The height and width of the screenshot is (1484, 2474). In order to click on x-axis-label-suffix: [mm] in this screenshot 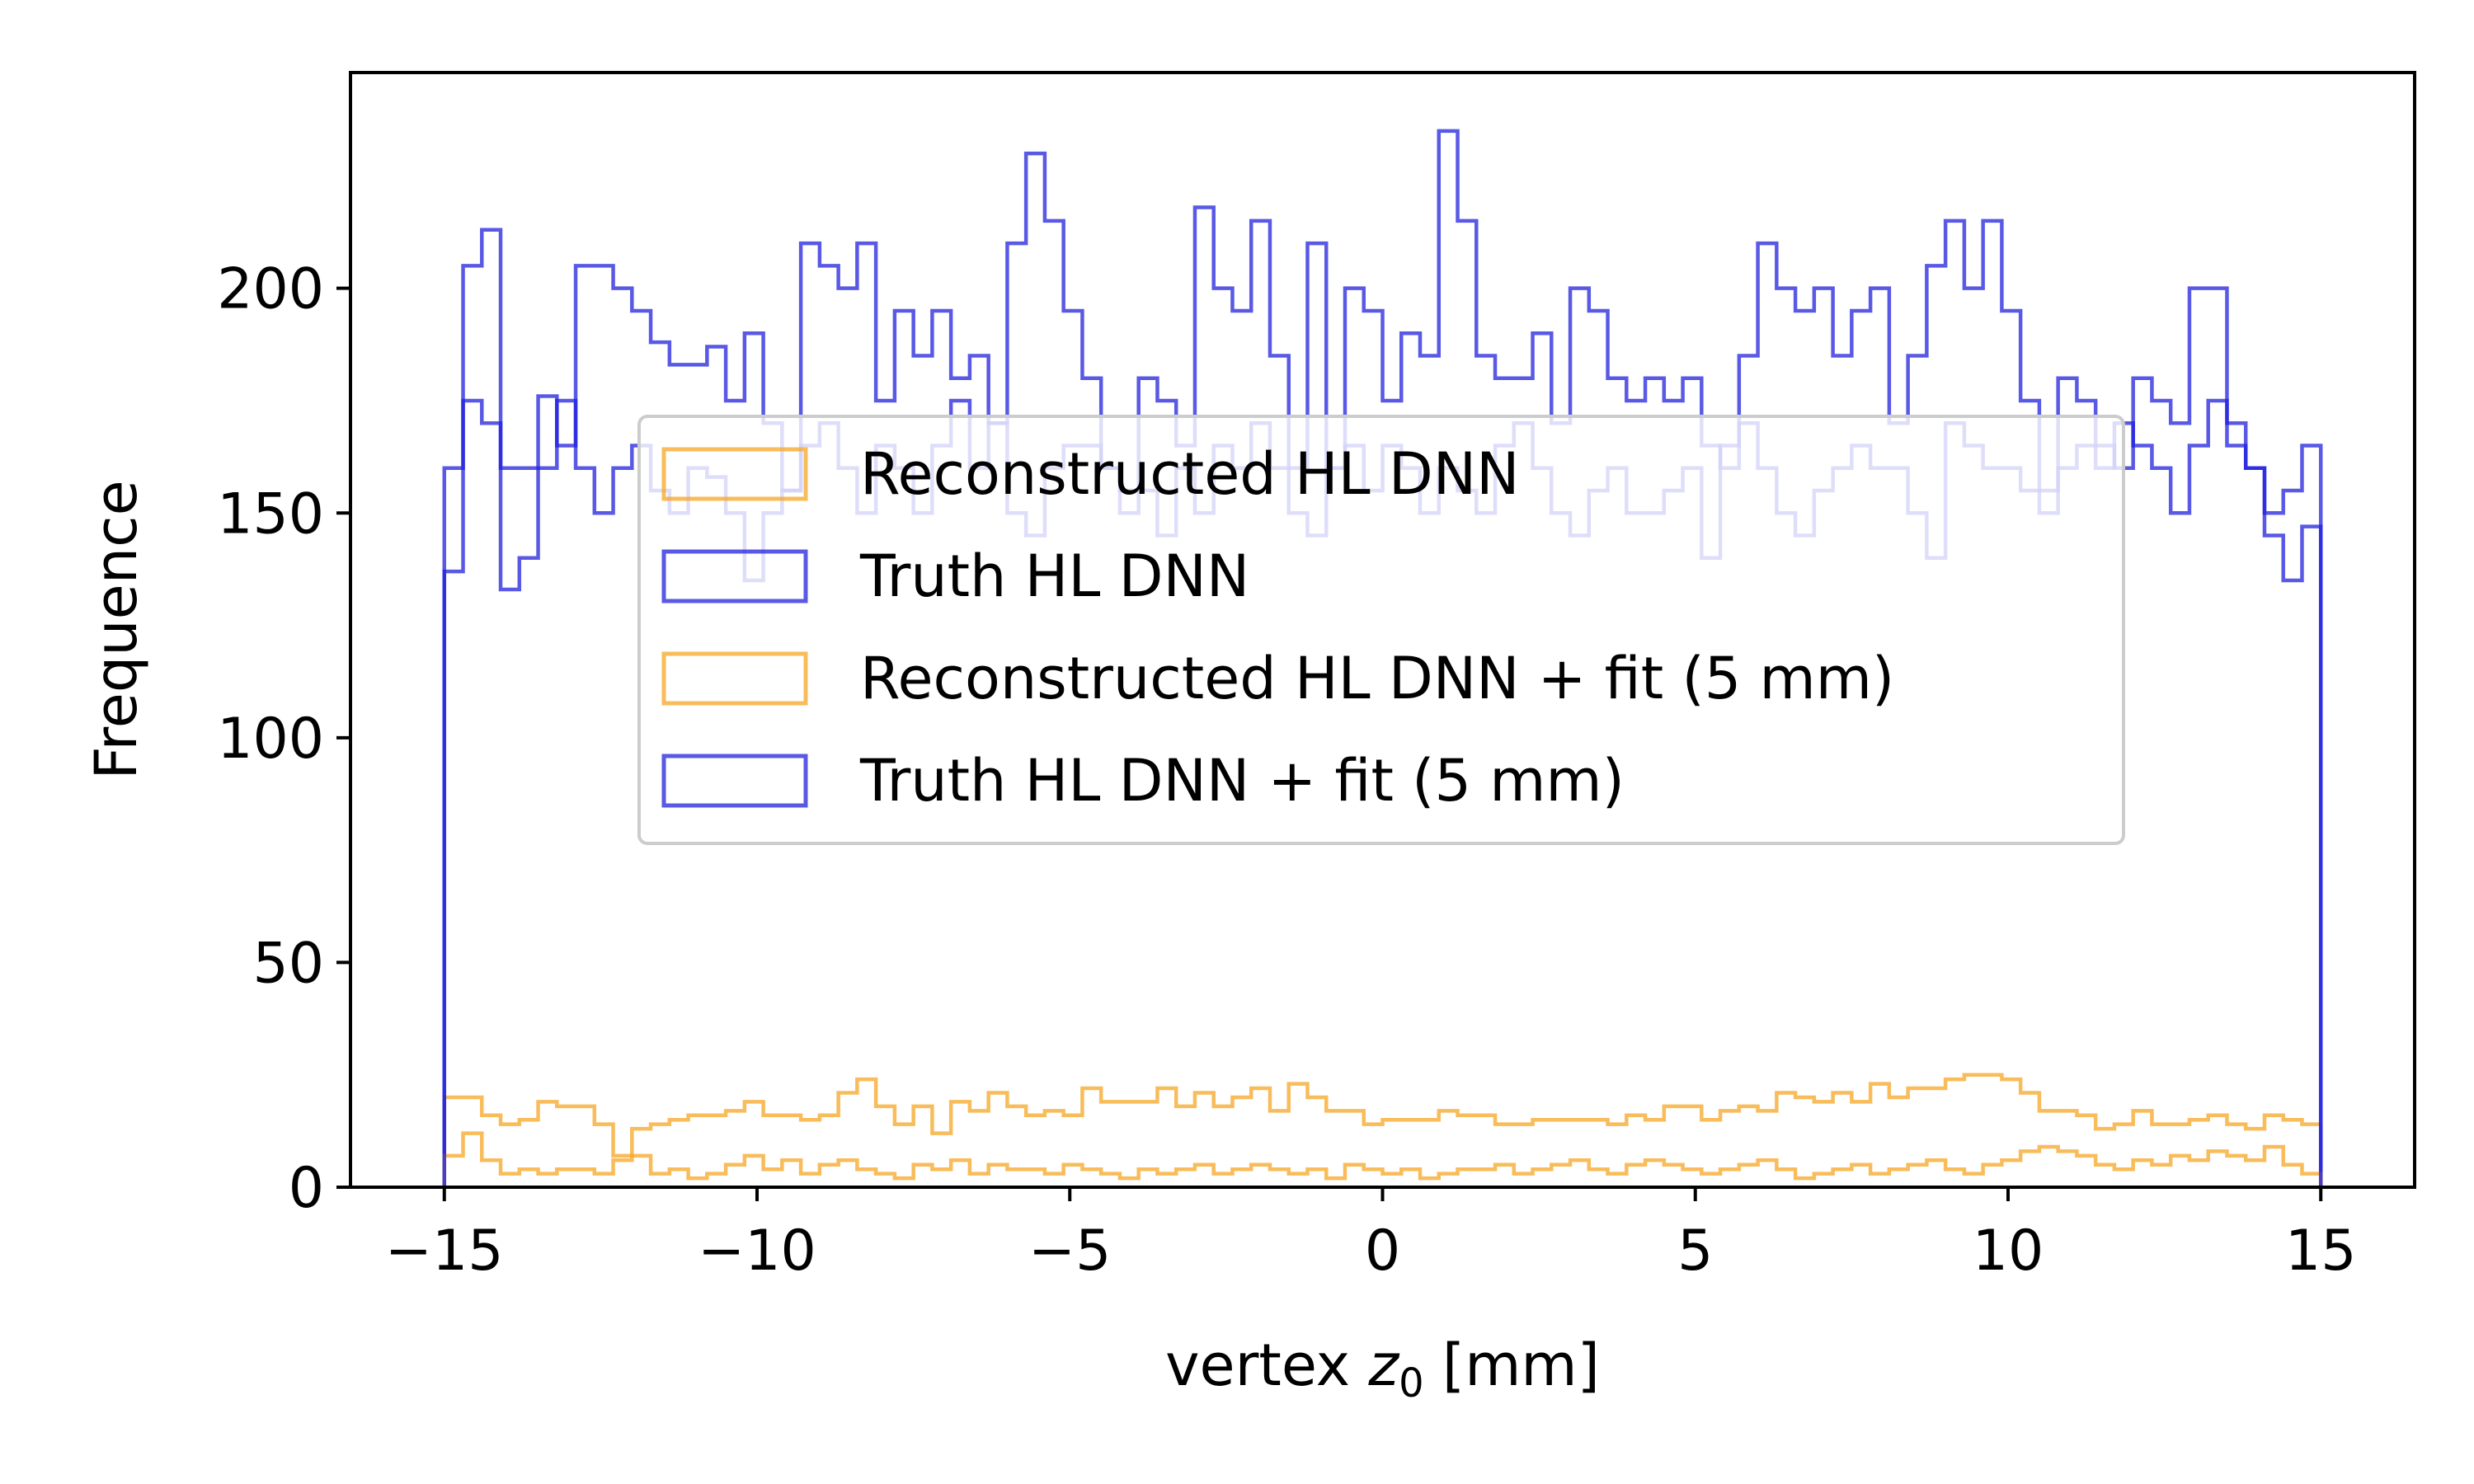, I will do `click(1512, 1365)`.